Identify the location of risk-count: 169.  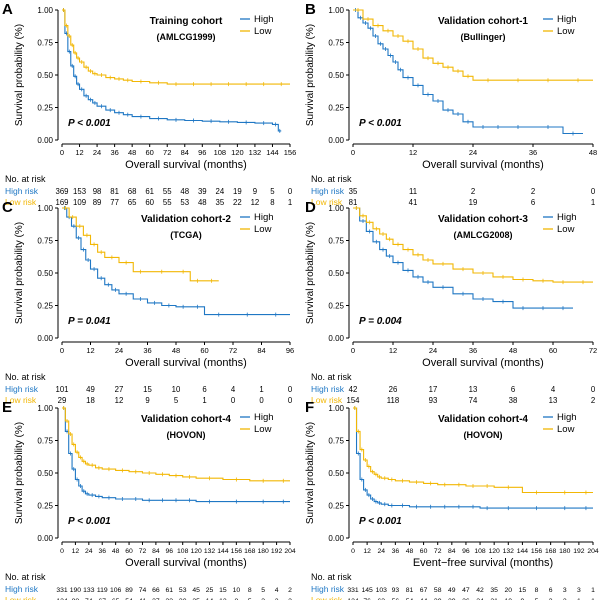
(61, 202).